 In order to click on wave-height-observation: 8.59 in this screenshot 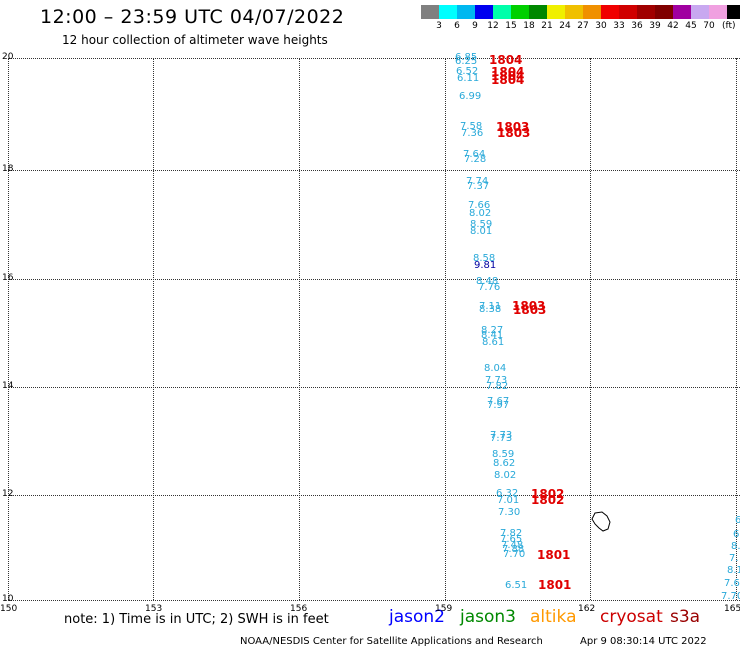, I will do `click(503, 454)`.